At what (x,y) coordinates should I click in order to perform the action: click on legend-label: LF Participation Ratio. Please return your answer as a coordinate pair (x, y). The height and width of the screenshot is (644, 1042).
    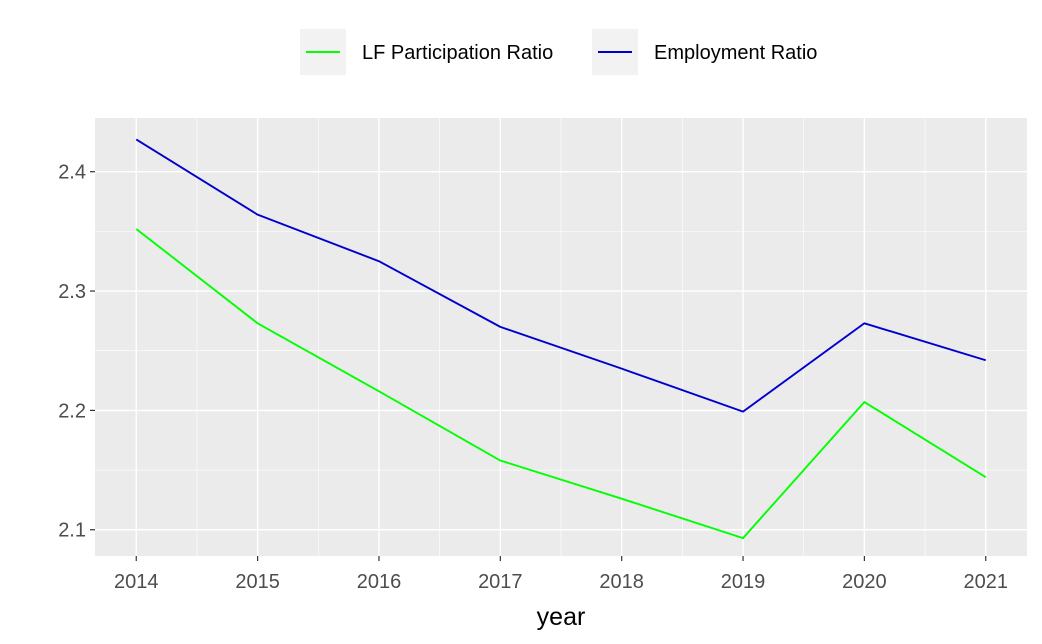
    Looking at the image, I should click on (457, 53).